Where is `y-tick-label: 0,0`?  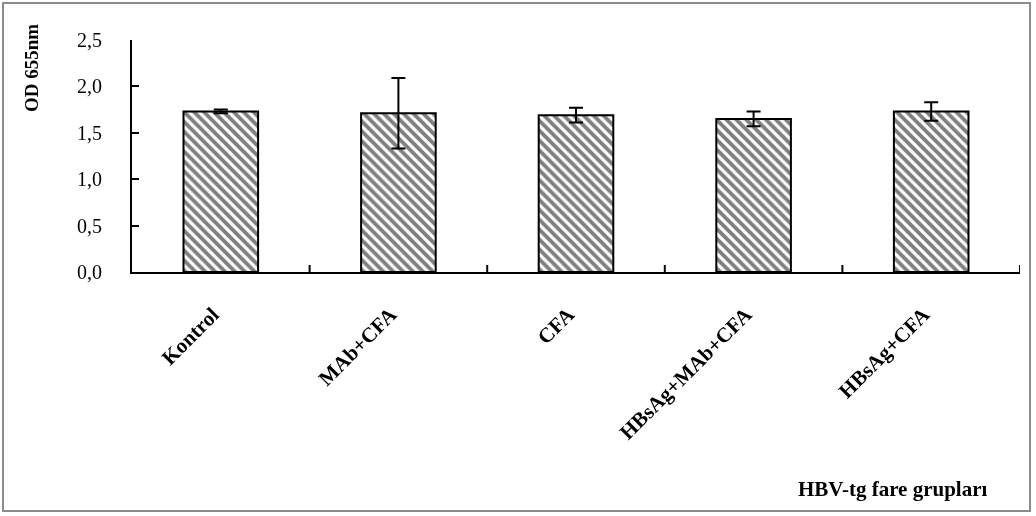
y-tick-label: 0,0 is located at coordinates (89, 272).